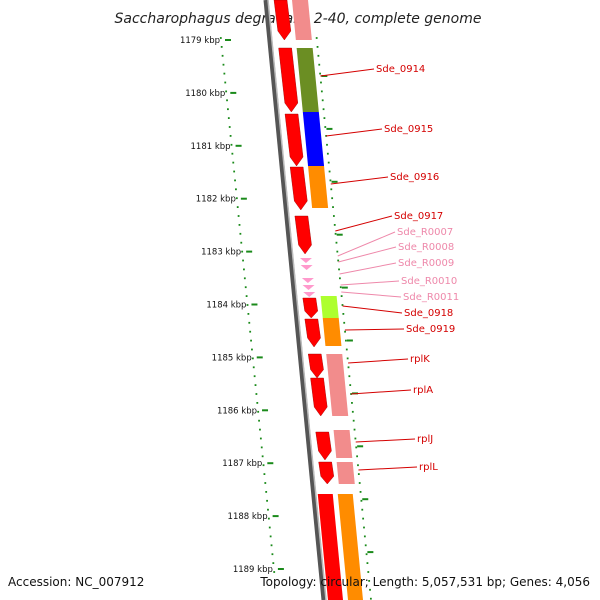 This screenshot has height=600, width=600. I want to click on gene-label: Sde_0919, so click(430, 329).